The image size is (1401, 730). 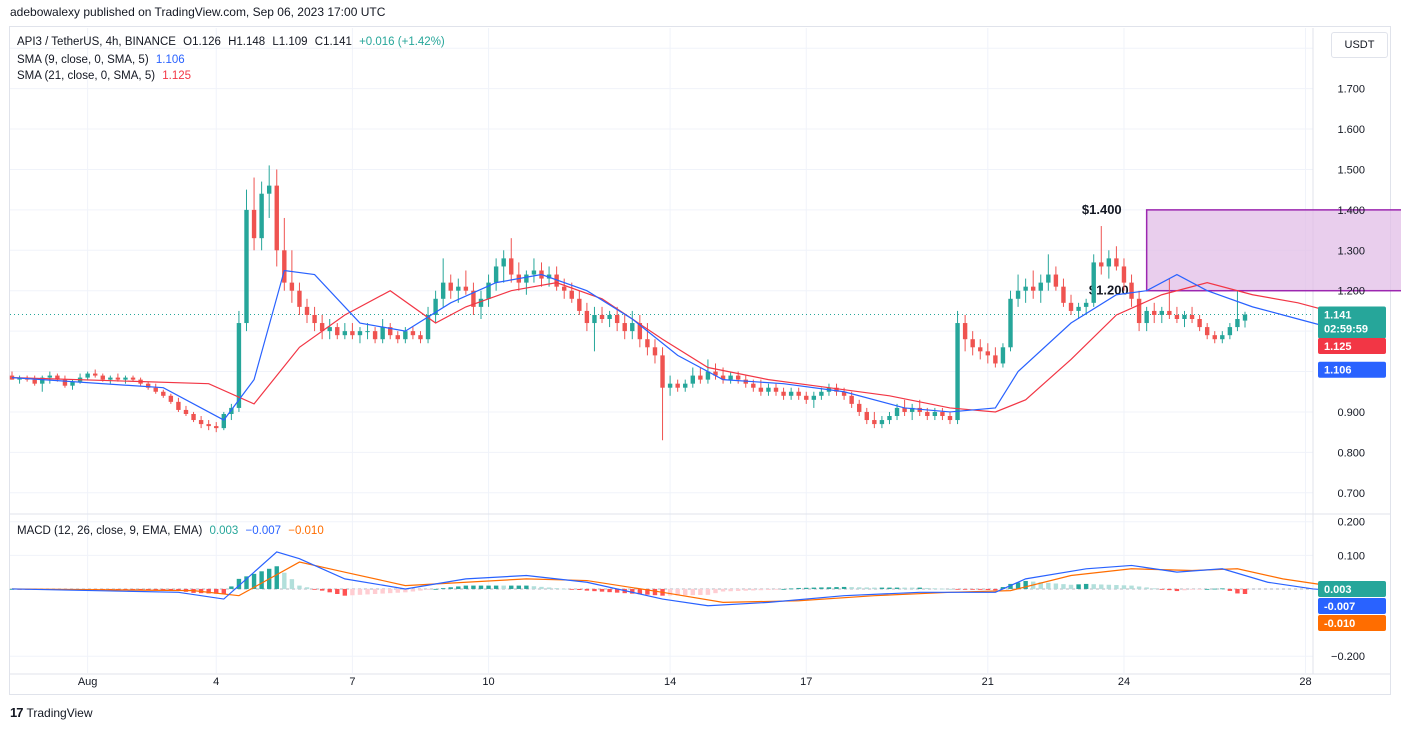 What do you see at coordinates (1359, 45) in the screenshot?
I see `currency-unit-button: USDT` at bounding box center [1359, 45].